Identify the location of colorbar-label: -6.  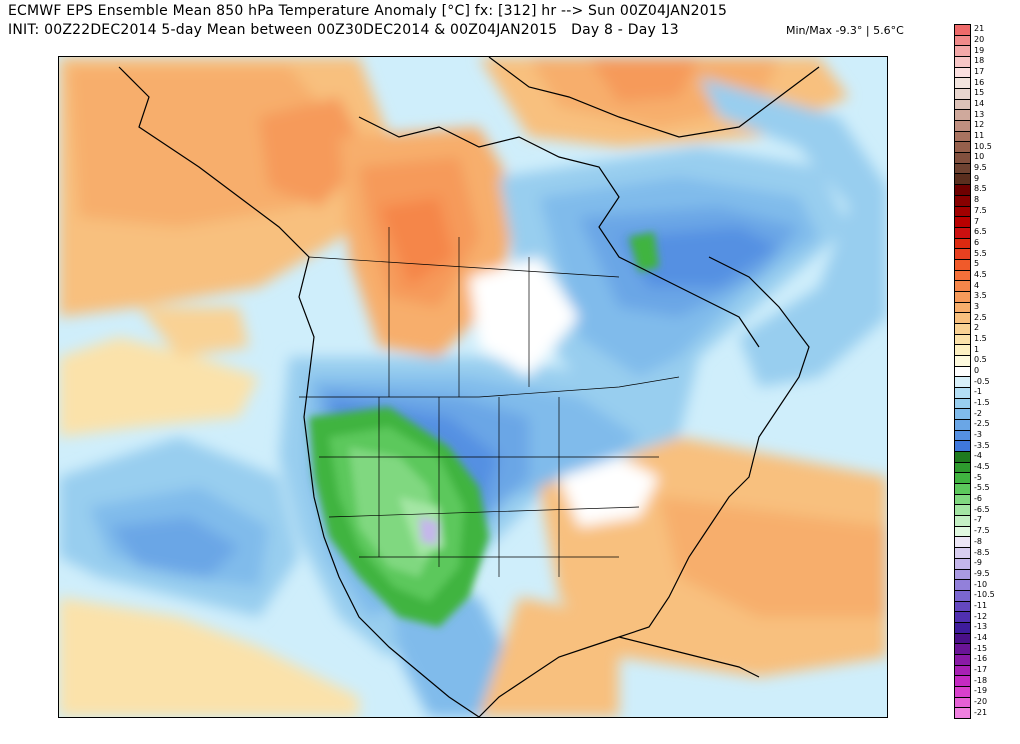
(978, 499).